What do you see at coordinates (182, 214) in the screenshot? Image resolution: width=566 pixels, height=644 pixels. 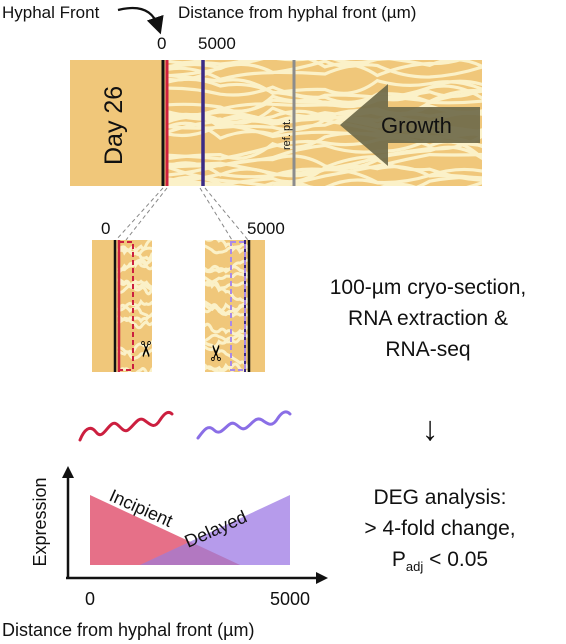 I see `zoom-connectors` at bounding box center [182, 214].